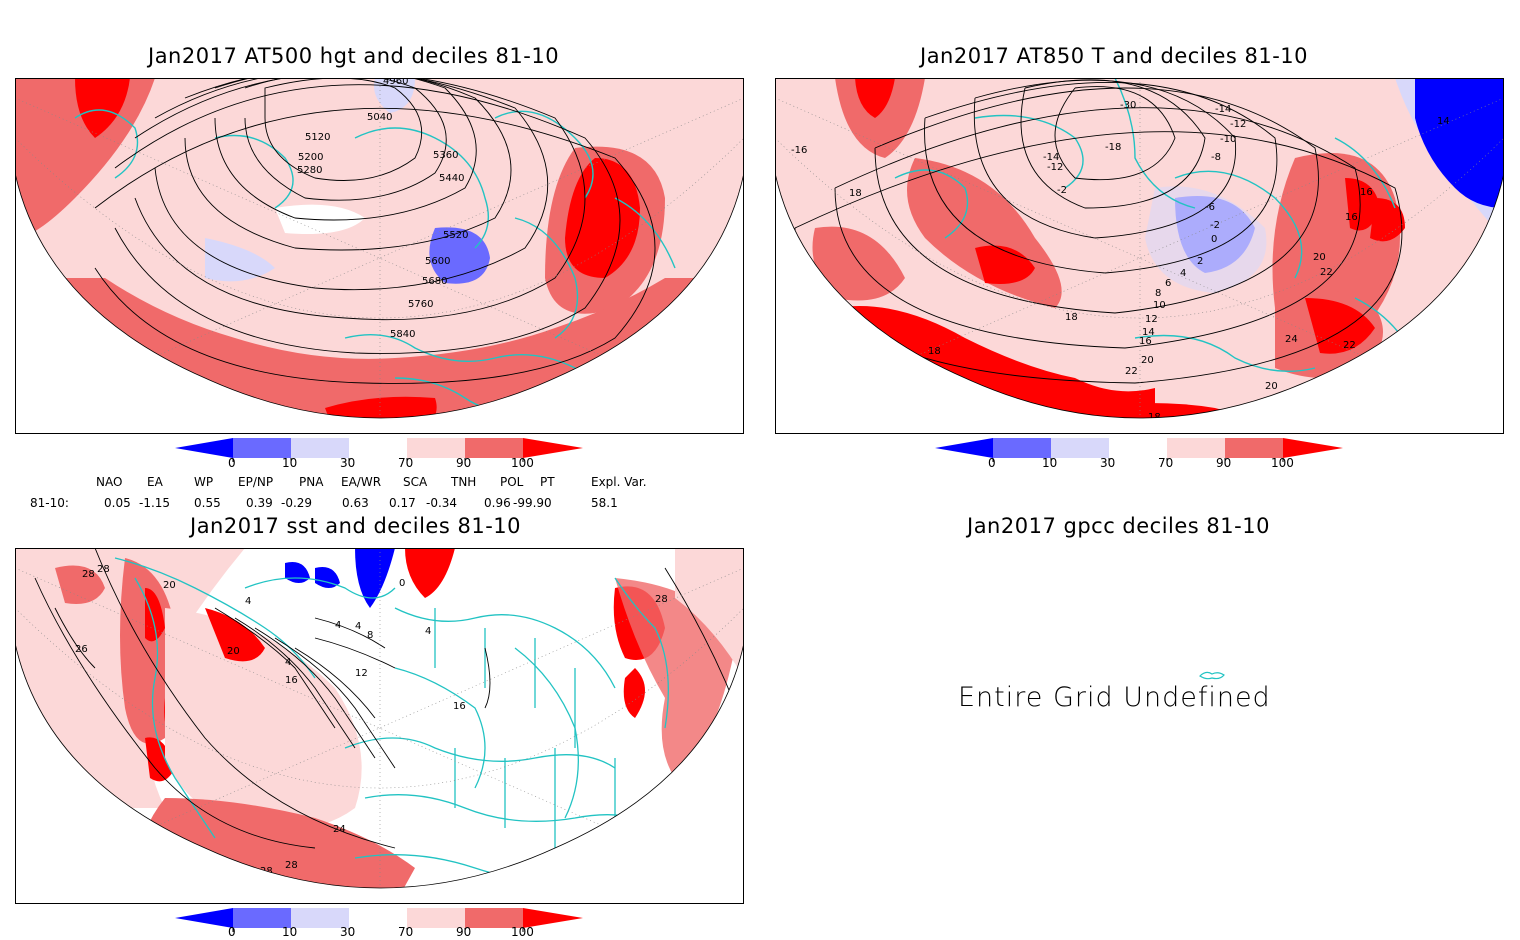  Describe the element at coordinates (459, 255) in the screenshot. I see `hgt-anomaly-neg` at that location.